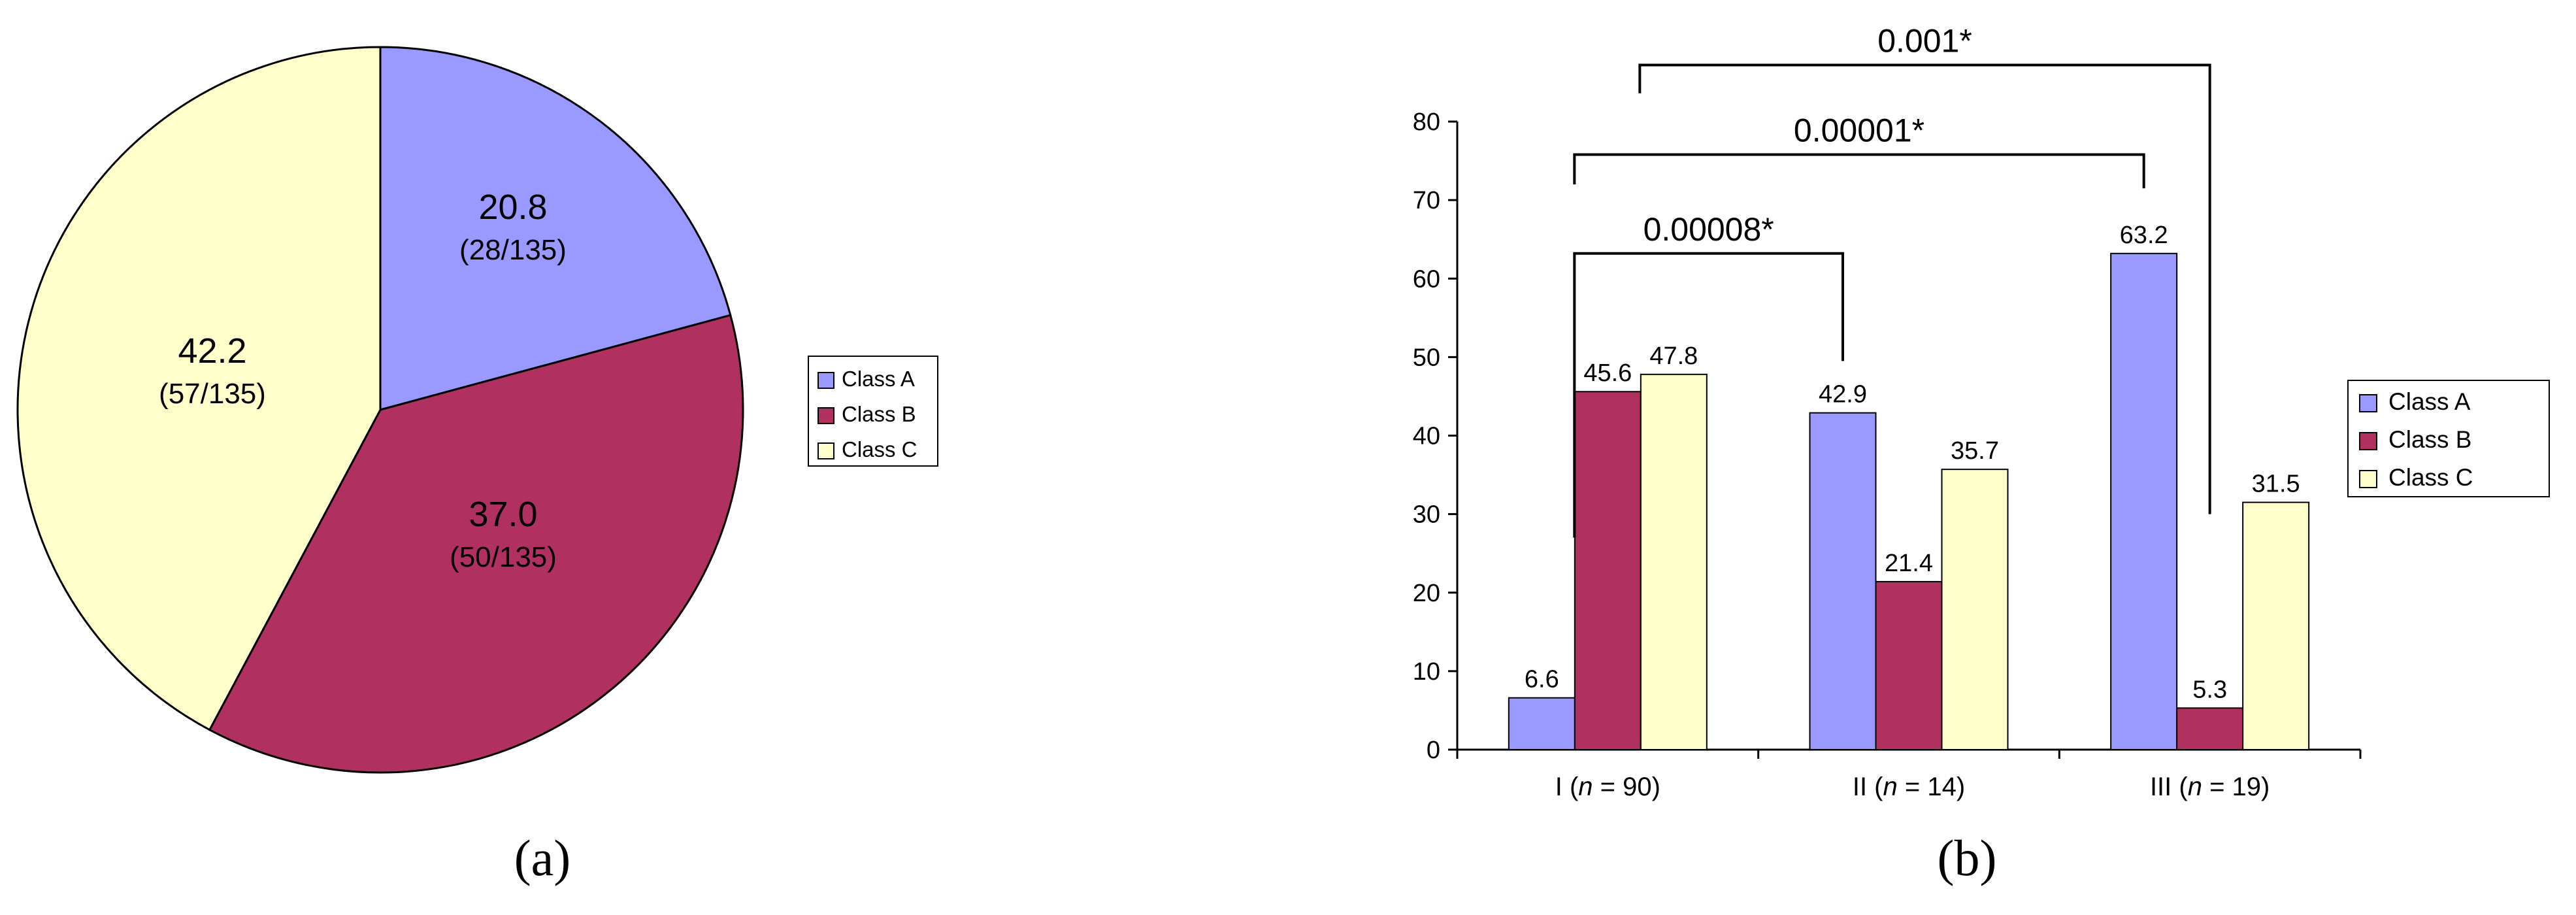  What do you see at coordinates (2276, 484) in the screenshot?
I see `bar-value-label: 31.5` at bounding box center [2276, 484].